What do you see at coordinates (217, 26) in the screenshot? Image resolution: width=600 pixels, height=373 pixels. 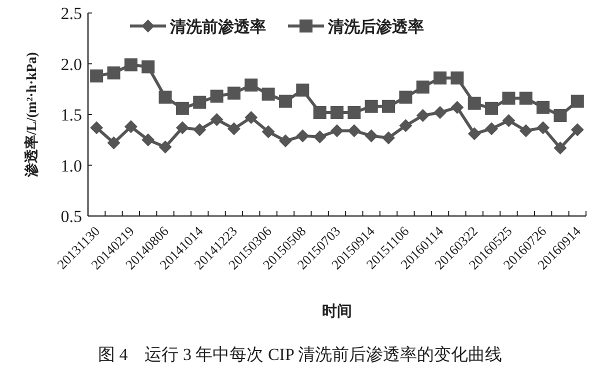 I see `legend-label: 清洗前渗透率` at bounding box center [217, 26].